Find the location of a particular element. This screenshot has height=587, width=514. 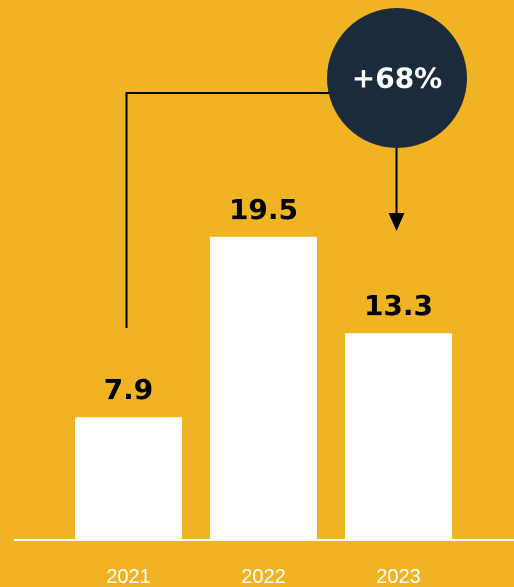

value-label-2022: 19.5 is located at coordinates (263, 209).